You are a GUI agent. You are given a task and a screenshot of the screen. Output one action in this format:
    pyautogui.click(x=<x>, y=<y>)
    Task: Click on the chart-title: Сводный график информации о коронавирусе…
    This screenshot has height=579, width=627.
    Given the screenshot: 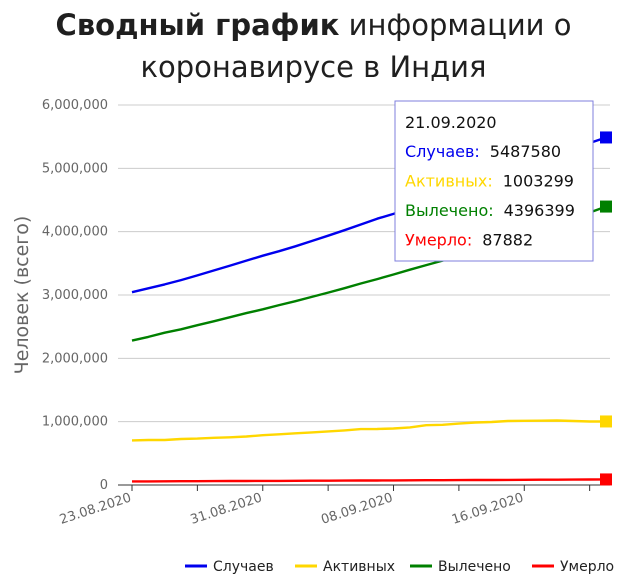 What is the action you would take?
    pyautogui.click(x=313, y=46)
    